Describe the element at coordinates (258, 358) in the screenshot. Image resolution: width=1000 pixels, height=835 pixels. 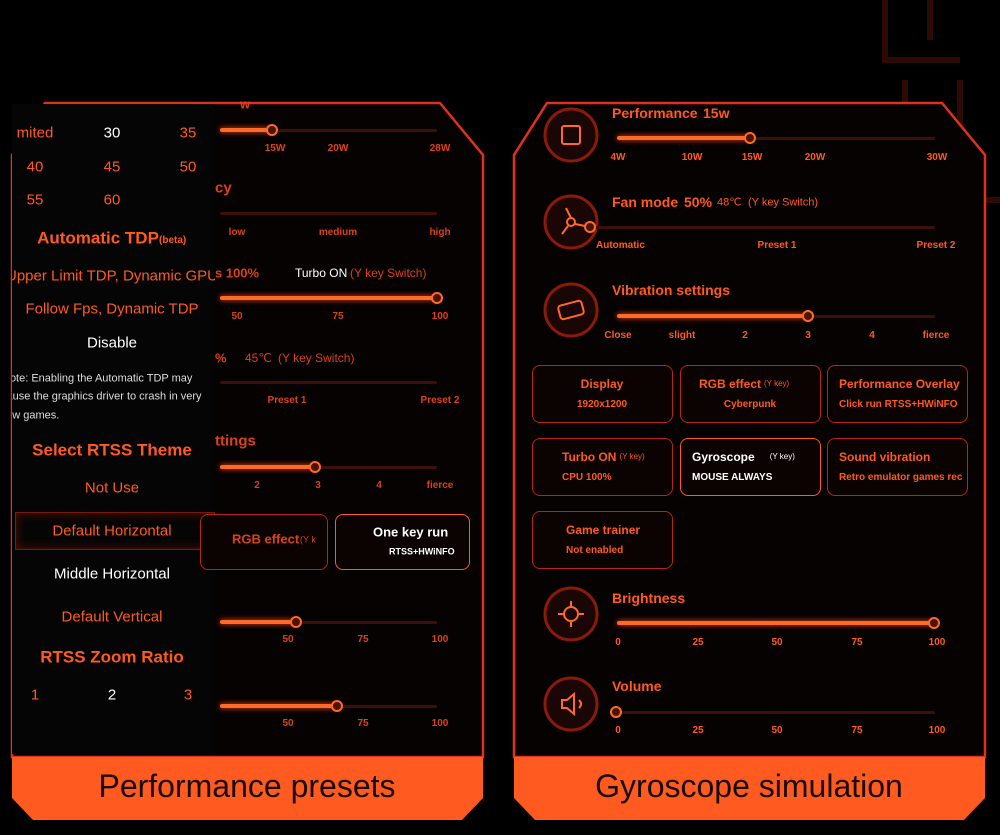
I see `label: 45℃` at that location.